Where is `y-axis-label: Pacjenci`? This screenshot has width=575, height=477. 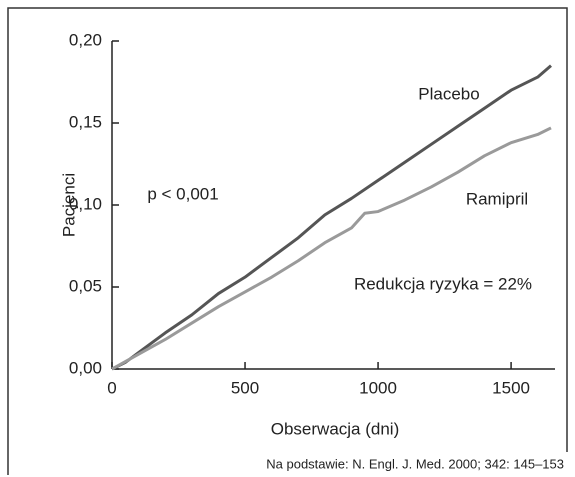 y-axis-label: Pacjenci is located at coordinates (68, 205).